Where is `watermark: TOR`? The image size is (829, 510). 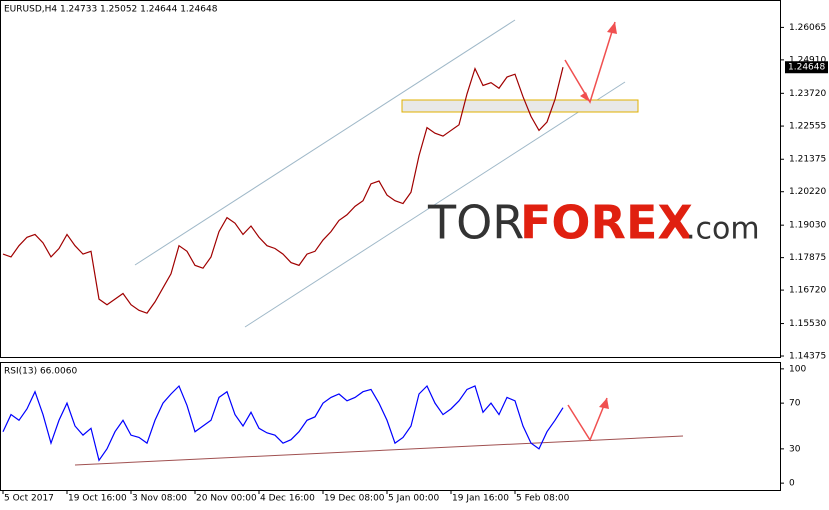
watermark: TOR is located at coordinates (475, 223).